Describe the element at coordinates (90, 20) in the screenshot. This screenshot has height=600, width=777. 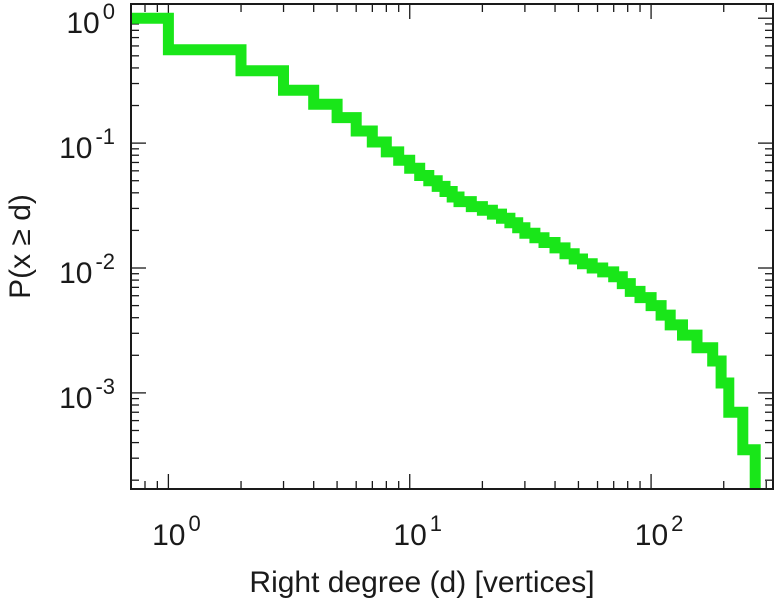
I see `y-tick-label: 10 0` at that location.